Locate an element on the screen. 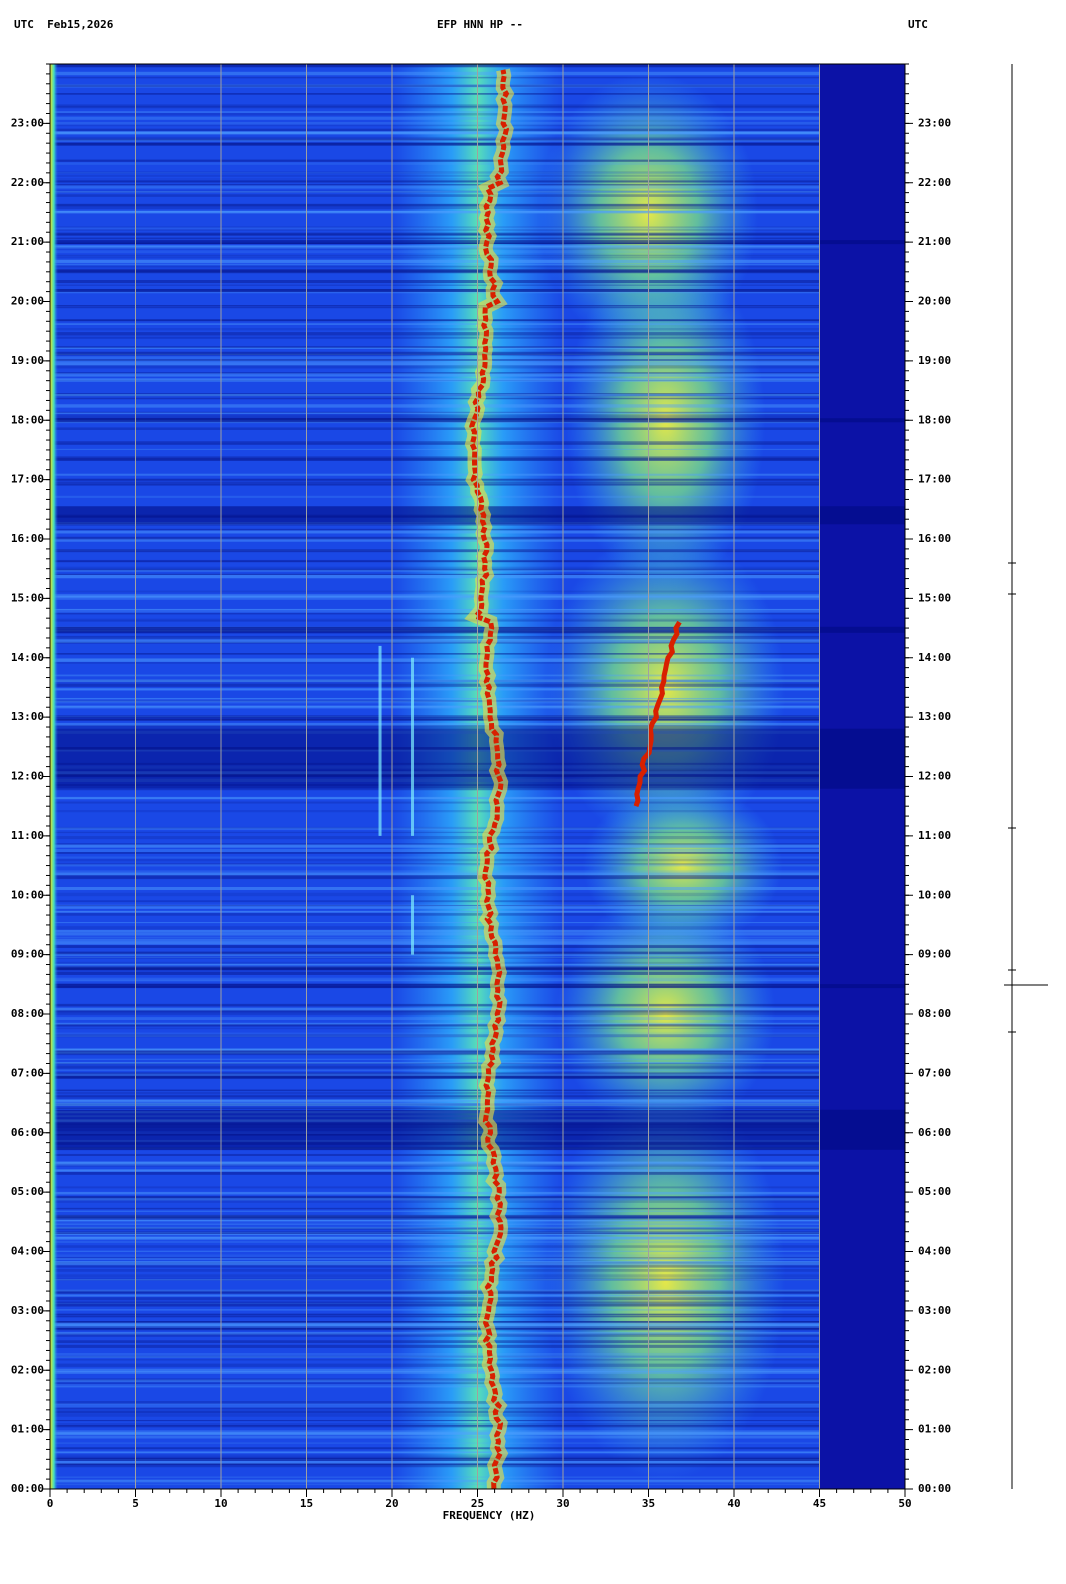 Image resolution: width=1066 pixels, height=1584 pixels. y-tick-label: 14:00 is located at coordinates (934, 657).